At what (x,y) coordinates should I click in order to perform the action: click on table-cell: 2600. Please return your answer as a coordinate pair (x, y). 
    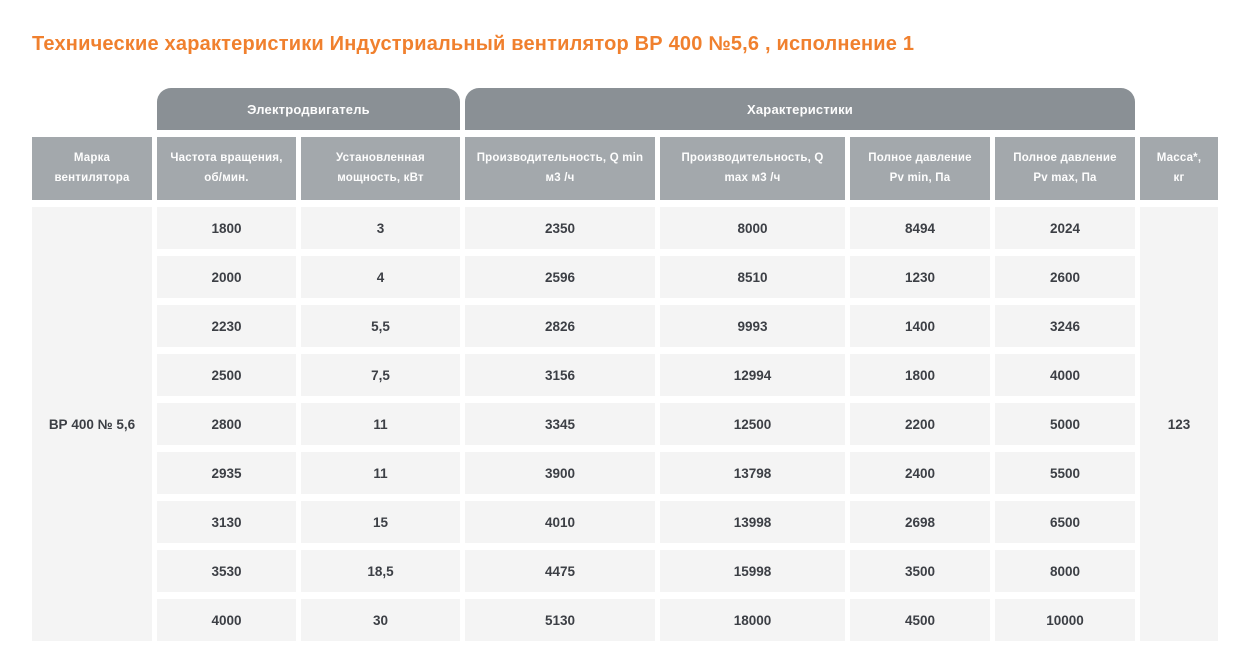
    Looking at the image, I should click on (1065, 277).